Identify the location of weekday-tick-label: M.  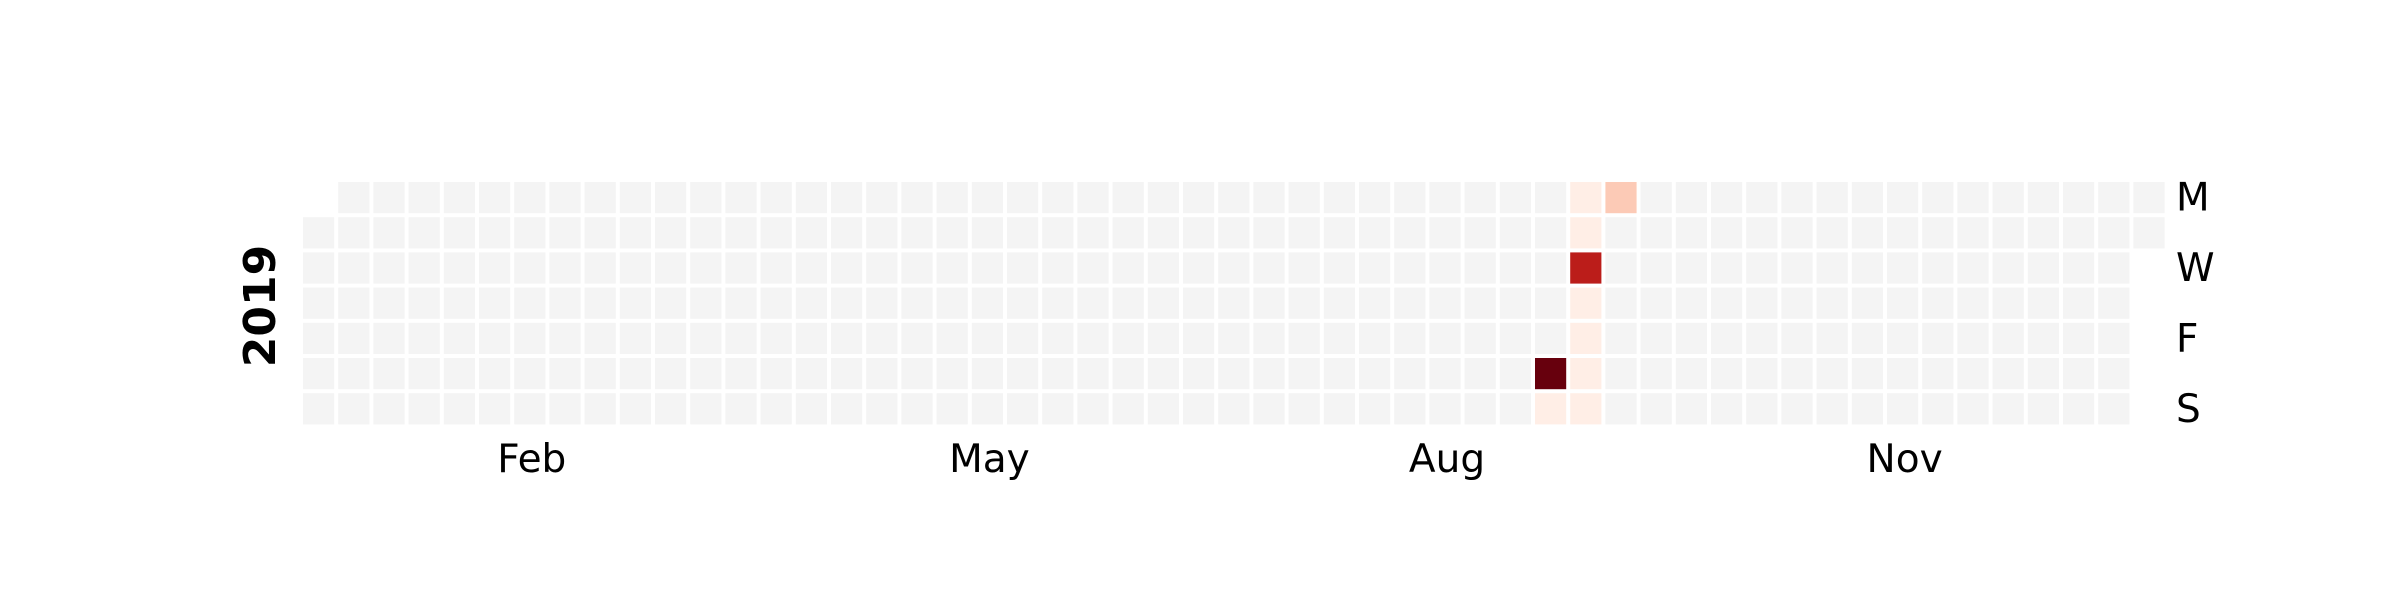
(2193, 198).